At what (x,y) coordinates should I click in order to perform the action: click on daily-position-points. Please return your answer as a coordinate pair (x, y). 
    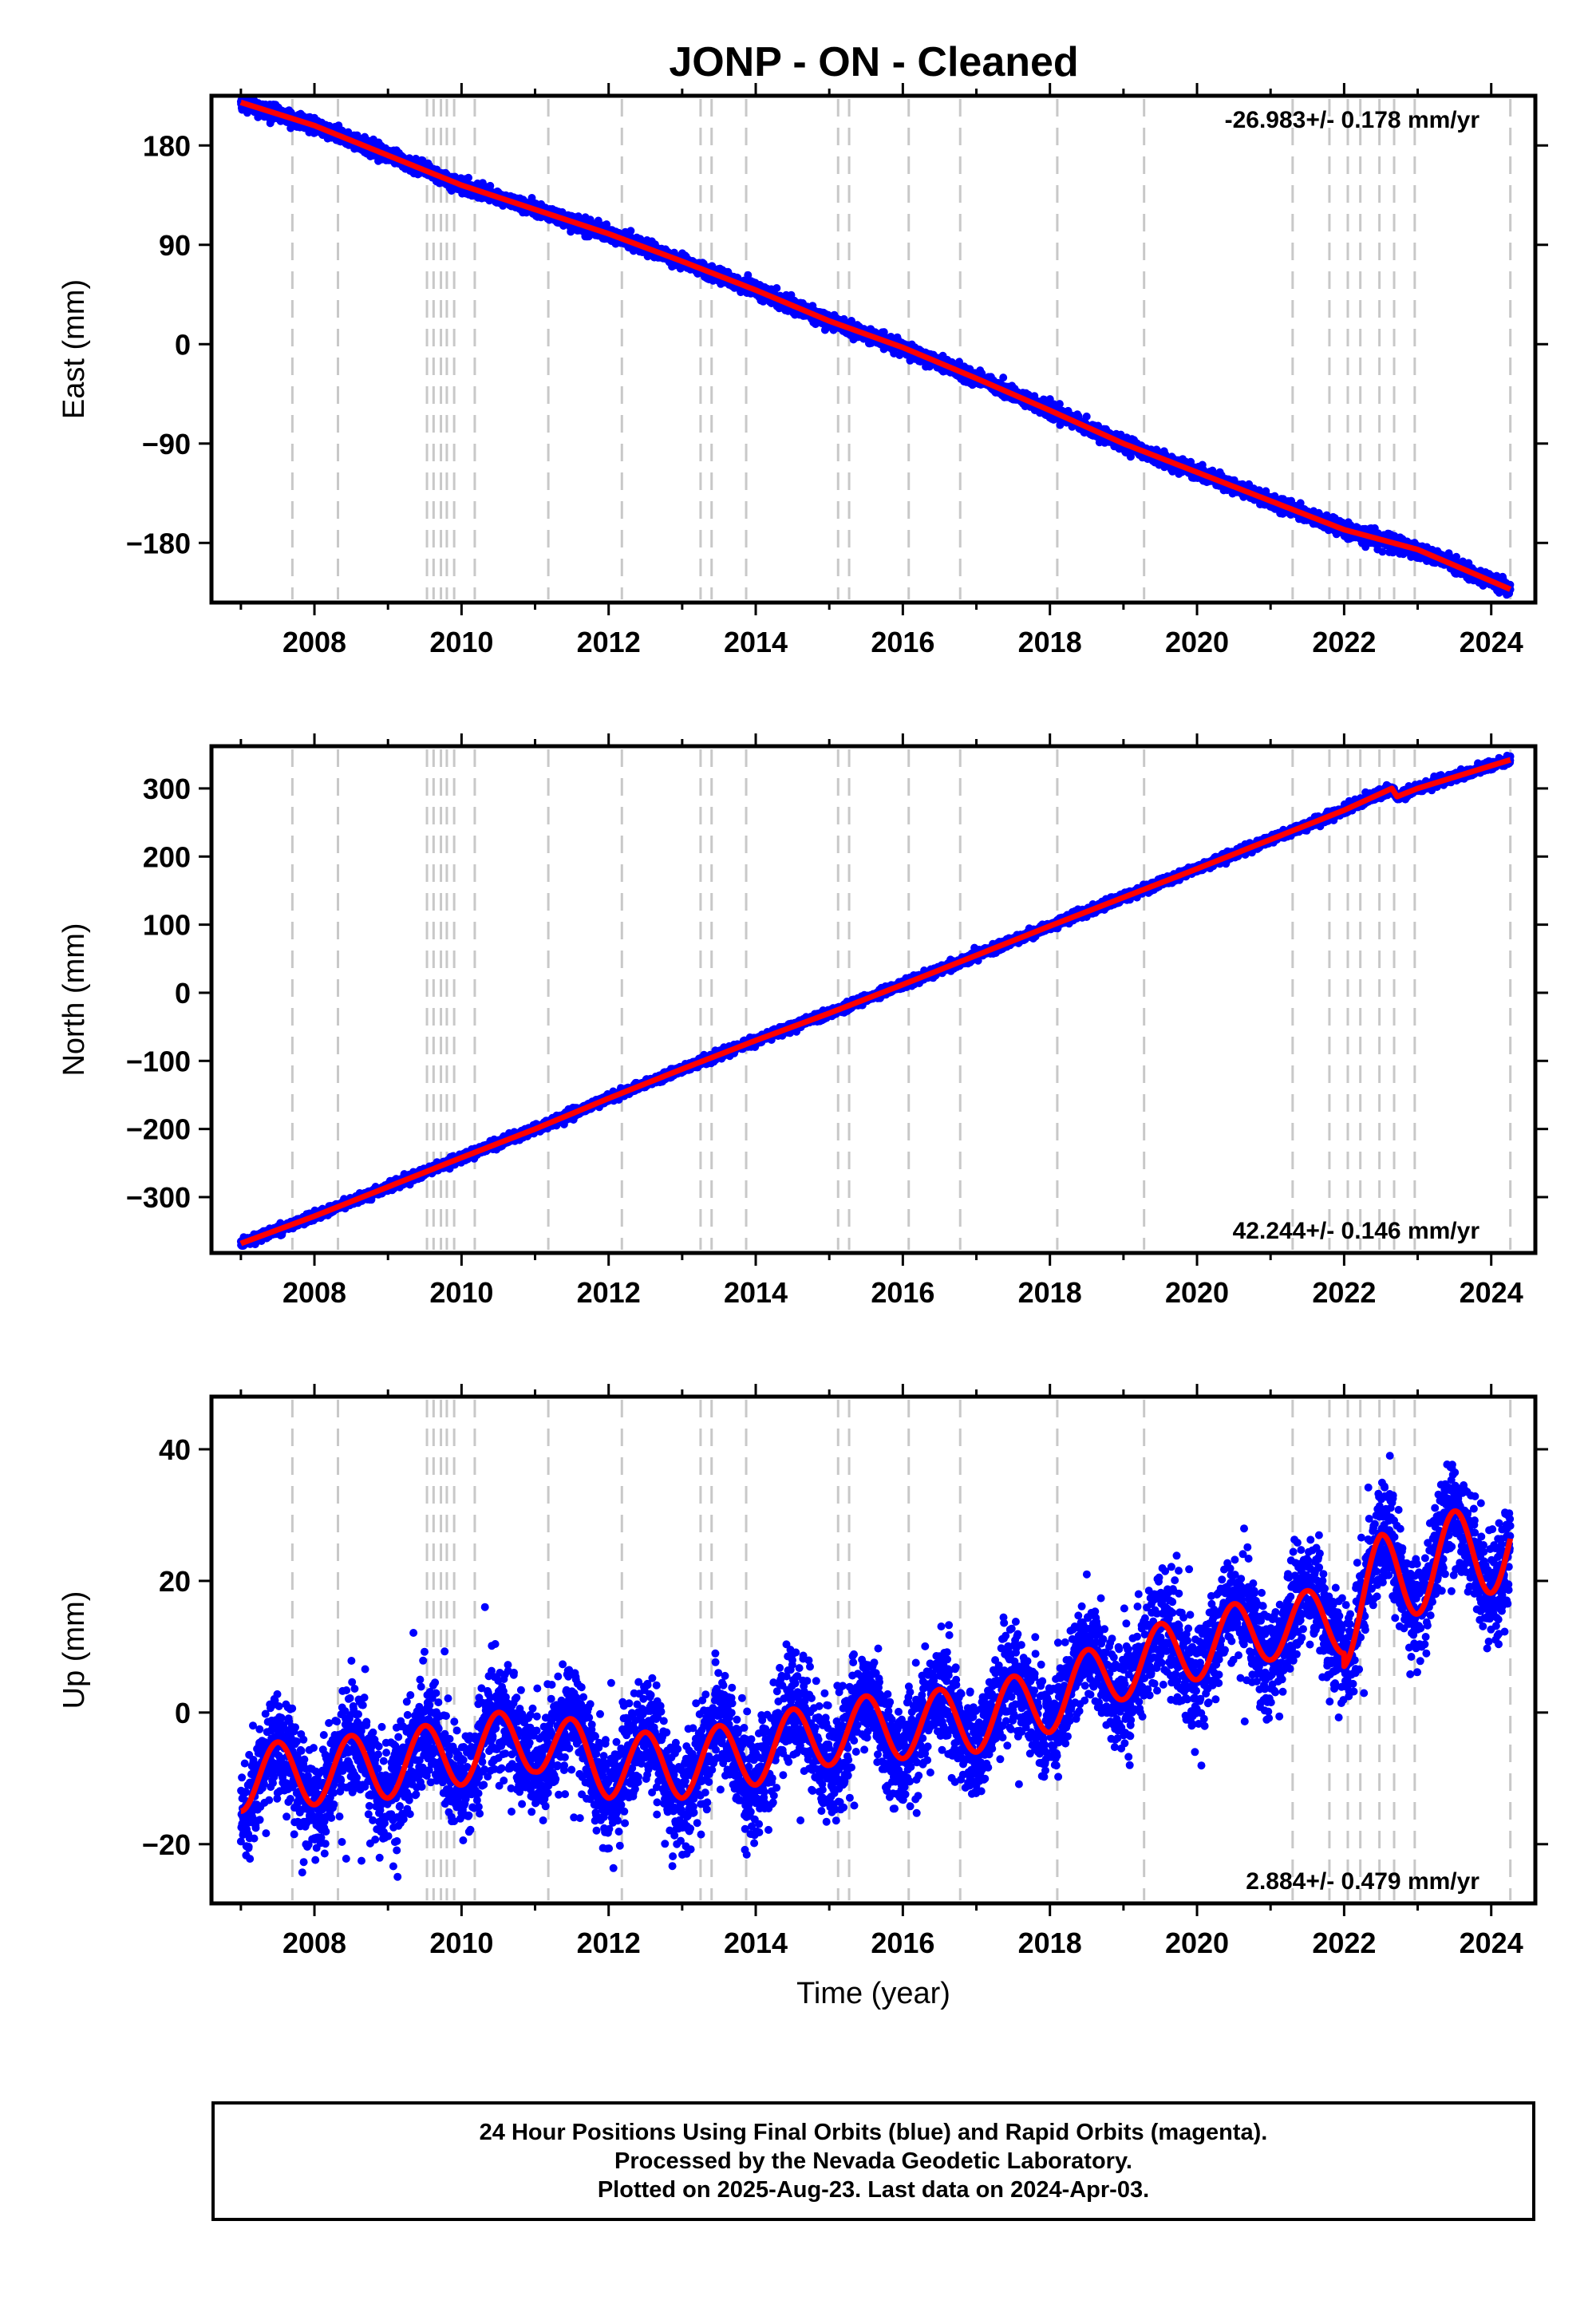
    Looking at the image, I should click on (875, 1667).